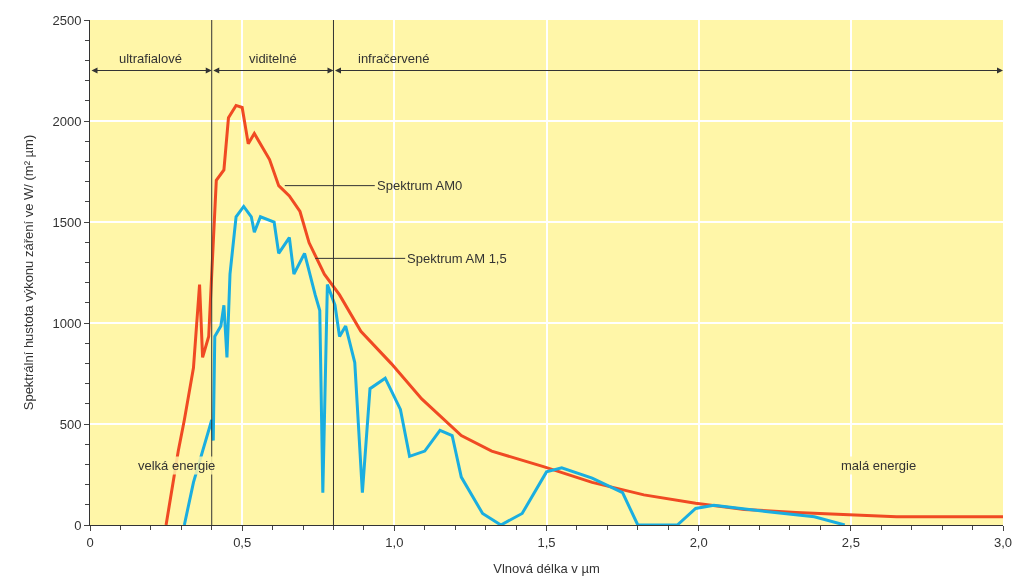 The image size is (1023, 585). What do you see at coordinates (67, 20) in the screenshot?
I see `y-tick-label: 2500` at bounding box center [67, 20].